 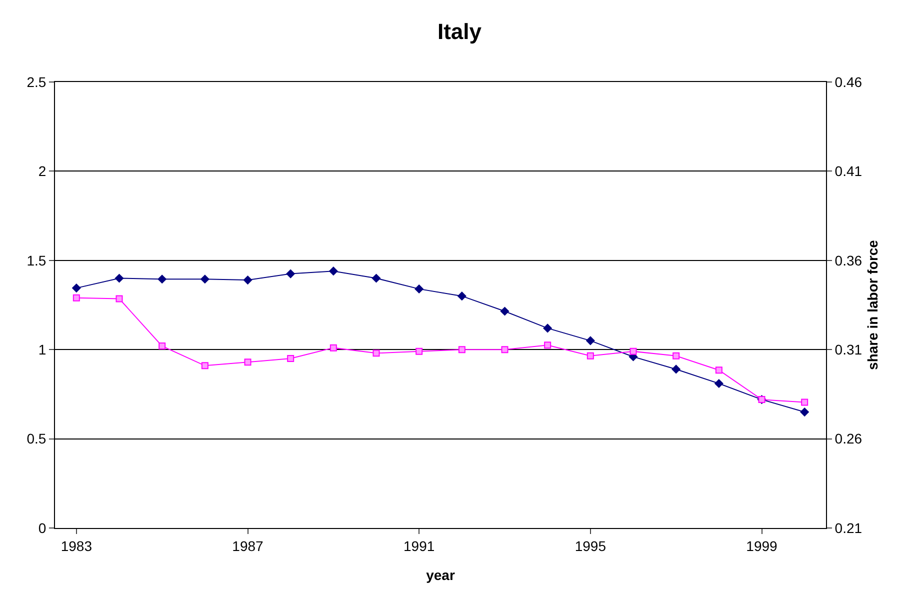 I want to click on y2-tick-label: 0.21, so click(x=848, y=528).